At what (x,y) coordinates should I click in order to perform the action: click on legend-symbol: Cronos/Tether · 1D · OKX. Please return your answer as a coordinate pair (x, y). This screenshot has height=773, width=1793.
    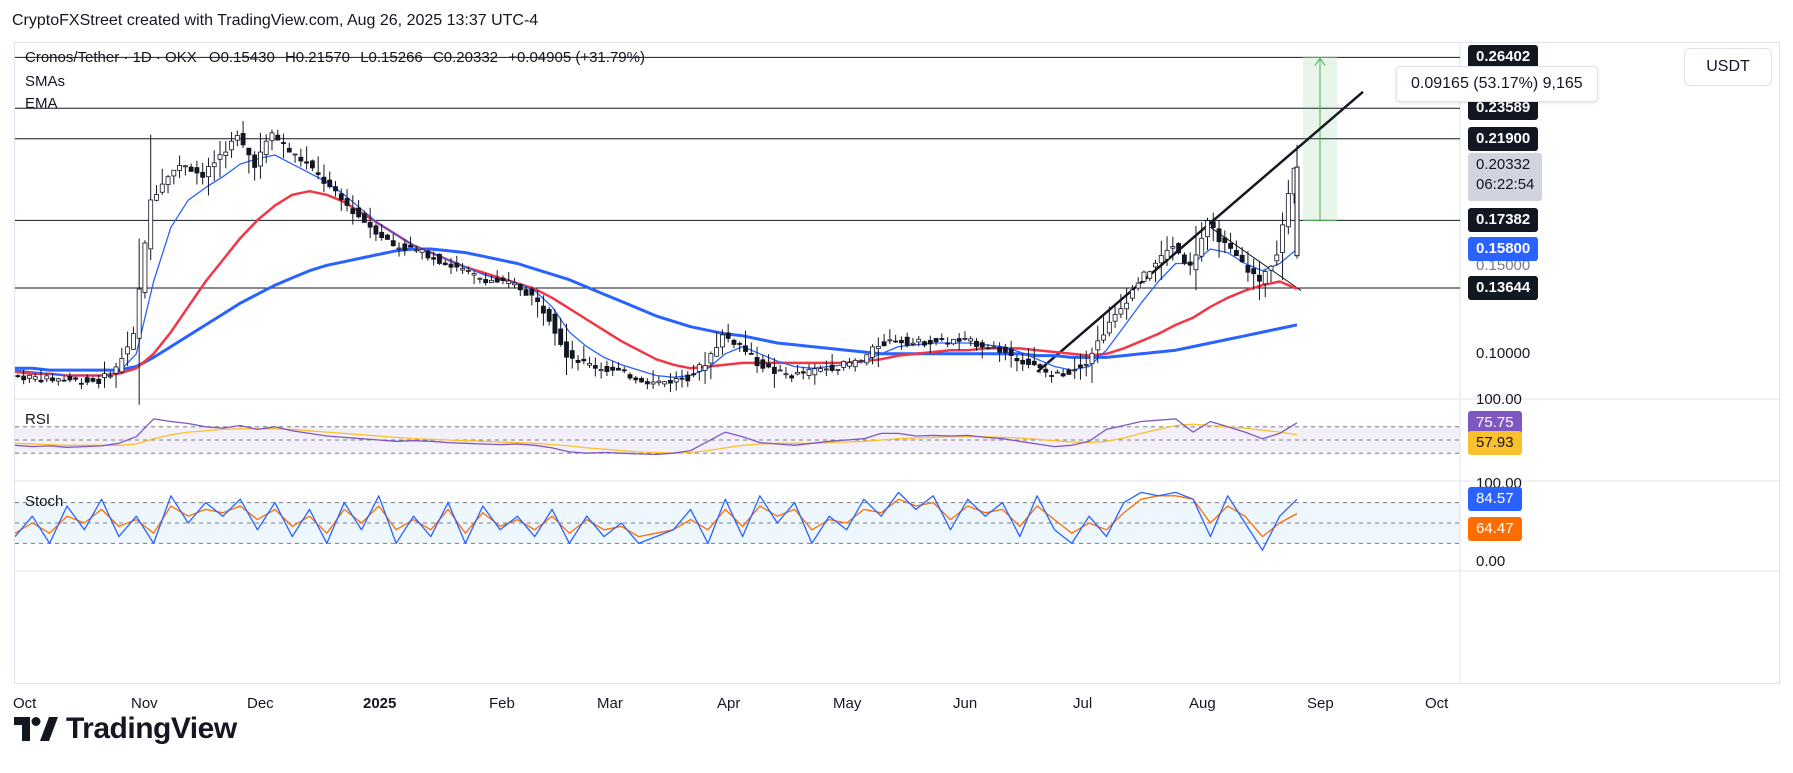
    Looking at the image, I should click on (111, 57).